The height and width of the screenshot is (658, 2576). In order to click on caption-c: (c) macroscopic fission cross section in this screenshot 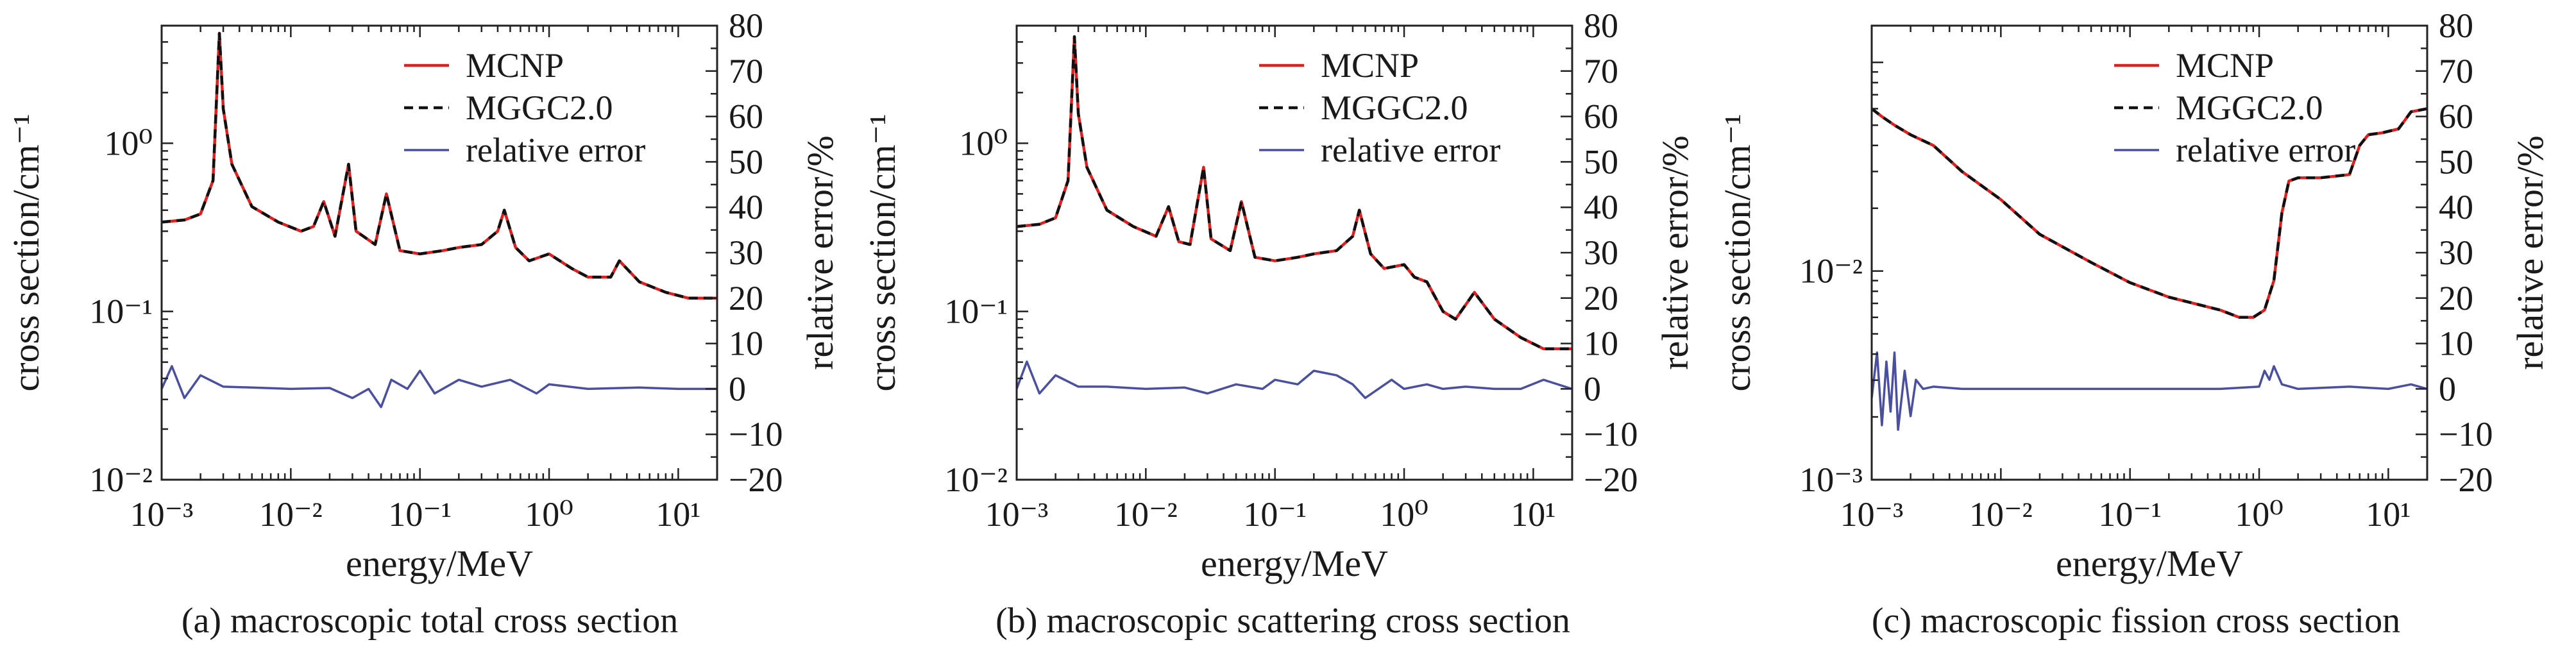, I will do `click(2136, 621)`.